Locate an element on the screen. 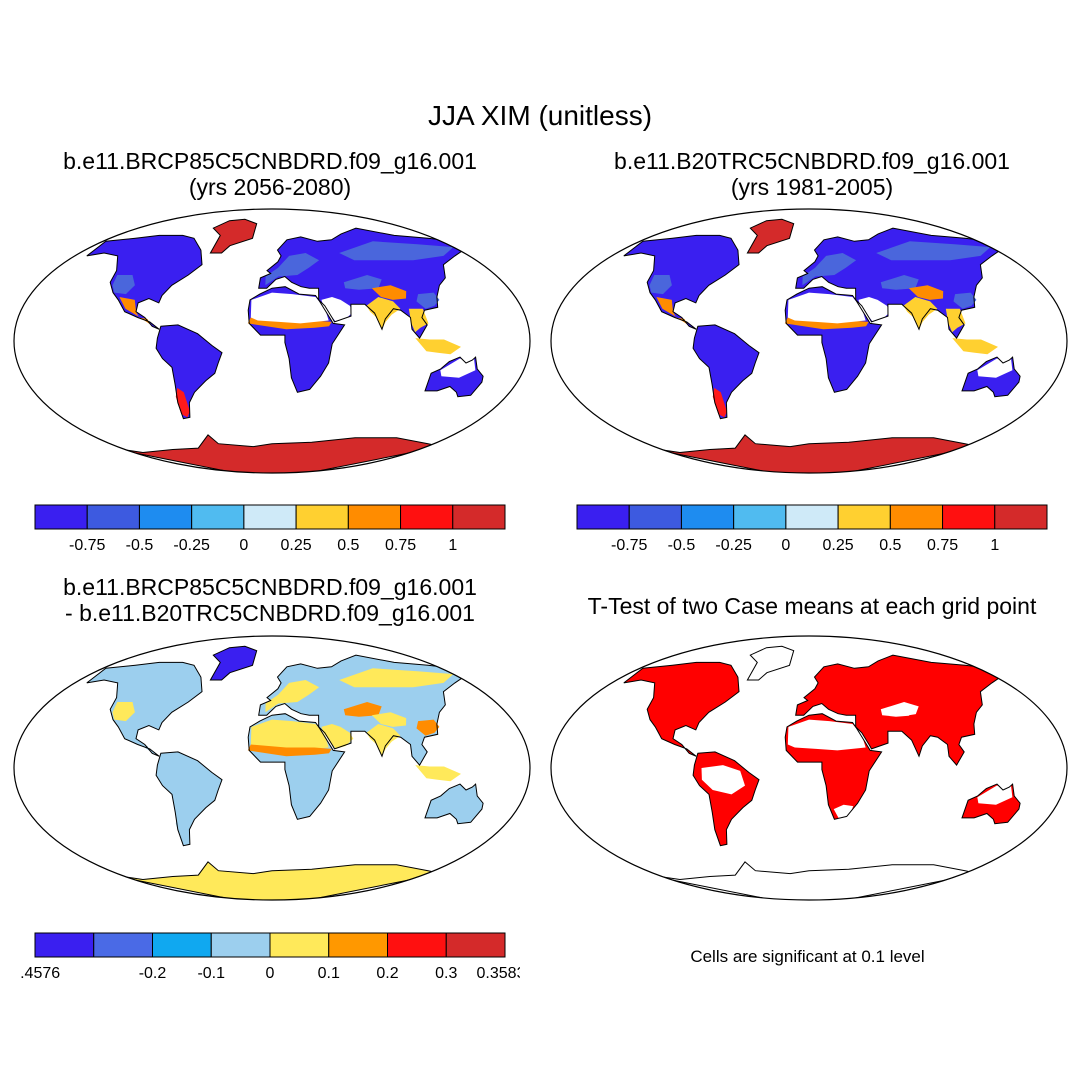 The image size is (1080, 1080). map2-coastline-north-america is located at coordinates (681, 282).